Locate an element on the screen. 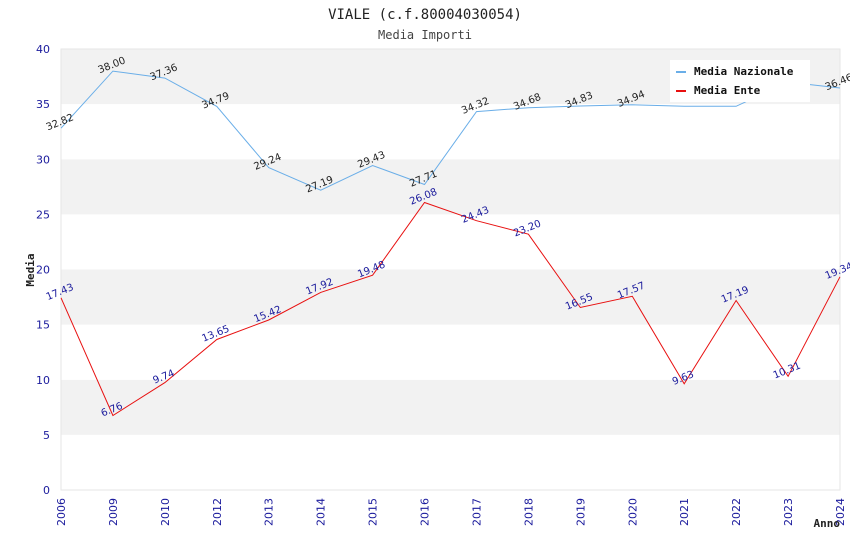 The width and height of the screenshot is (850, 550). y-tick-label: 5 is located at coordinates (46, 435).